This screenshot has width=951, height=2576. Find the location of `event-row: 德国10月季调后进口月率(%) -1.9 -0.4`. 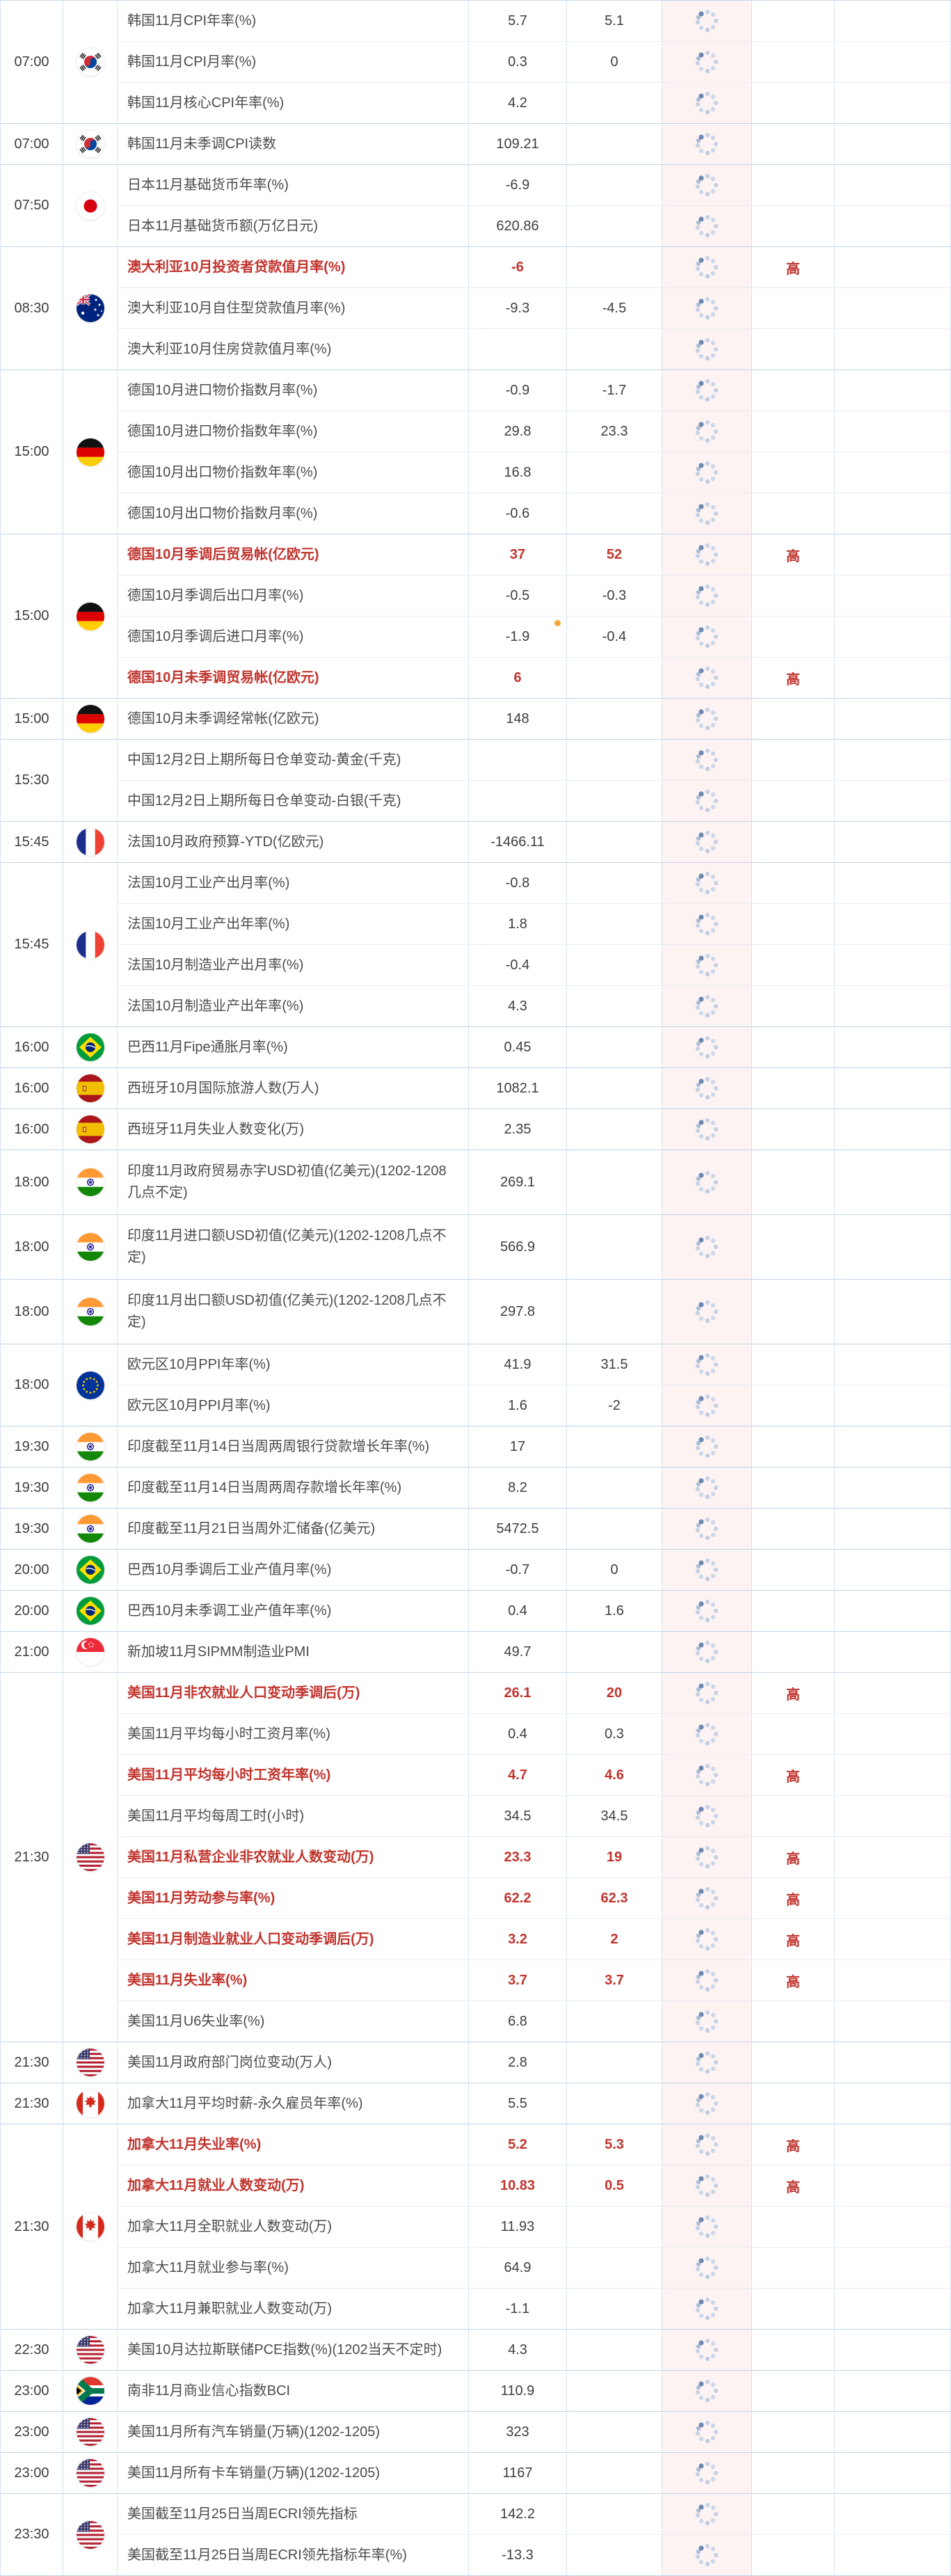

event-row: 德国10月季调后进口月率(%) -1.9 -0.4 is located at coordinates (534, 637).